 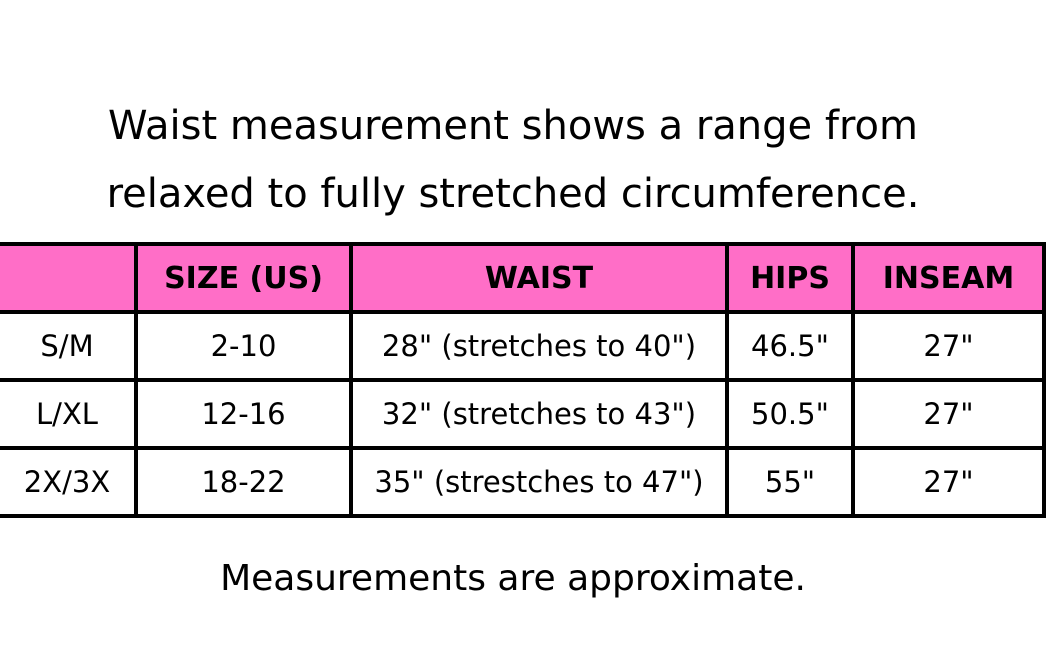 What do you see at coordinates (790, 346) in the screenshot?
I see `table-cell: 46.5"` at bounding box center [790, 346].